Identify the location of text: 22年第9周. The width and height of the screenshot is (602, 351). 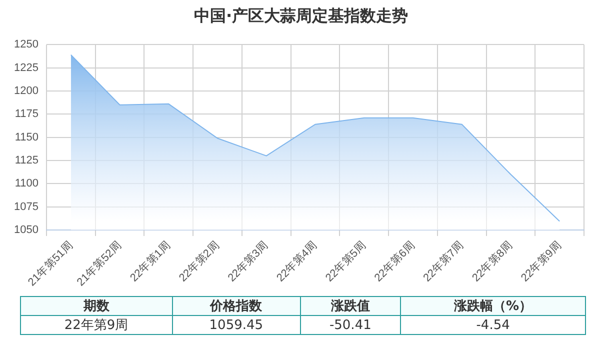
(96, 325).